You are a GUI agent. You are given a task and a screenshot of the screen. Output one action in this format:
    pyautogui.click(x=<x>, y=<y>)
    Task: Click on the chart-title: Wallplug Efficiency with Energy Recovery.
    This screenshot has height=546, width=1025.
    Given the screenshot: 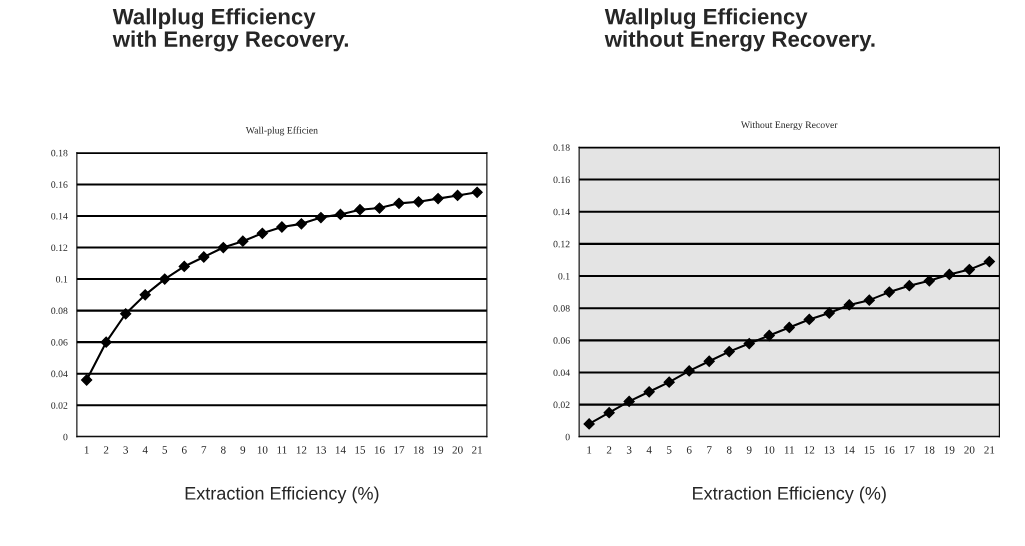 What is the action you would take?
    pyautogui.click(x=230, y=30)
    